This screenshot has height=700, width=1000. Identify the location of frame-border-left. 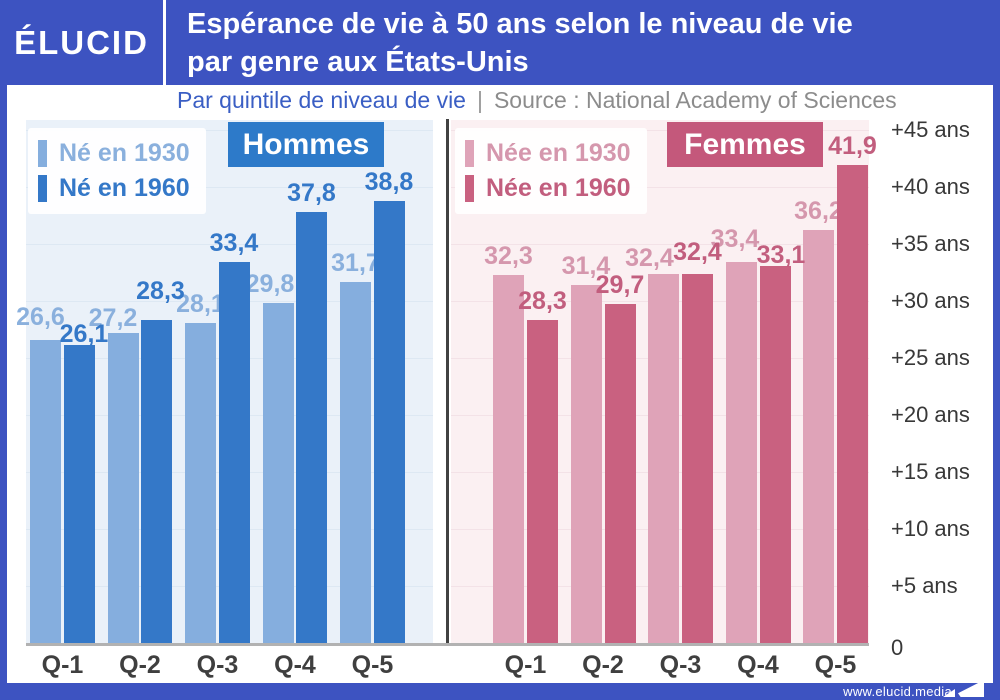
(3, 392).